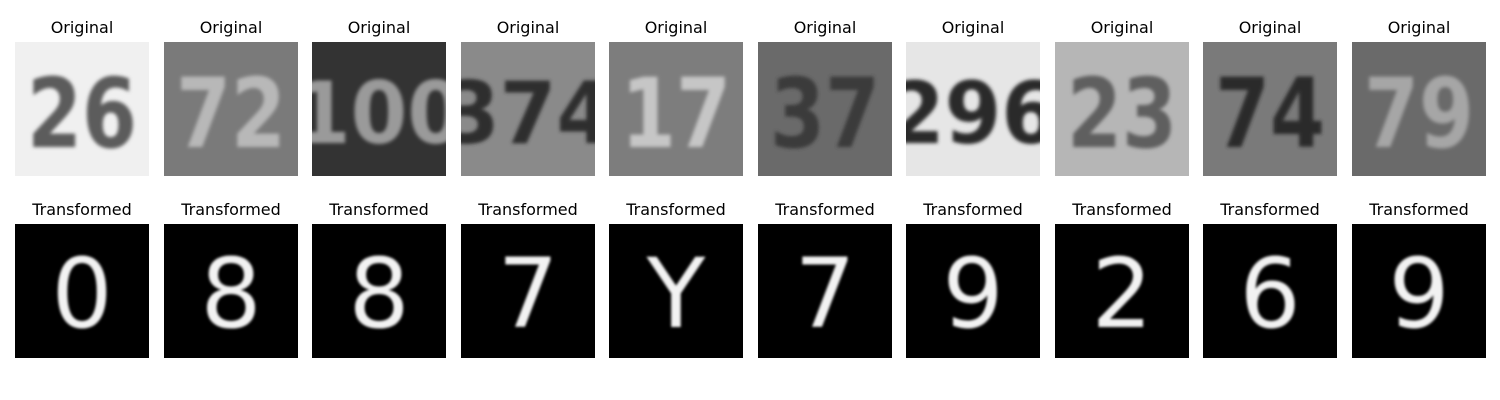  What do you see at coordinates (1270, 27) in the screenshot?
I see `original-title-9: Original` at bounding box center [1270, 27].